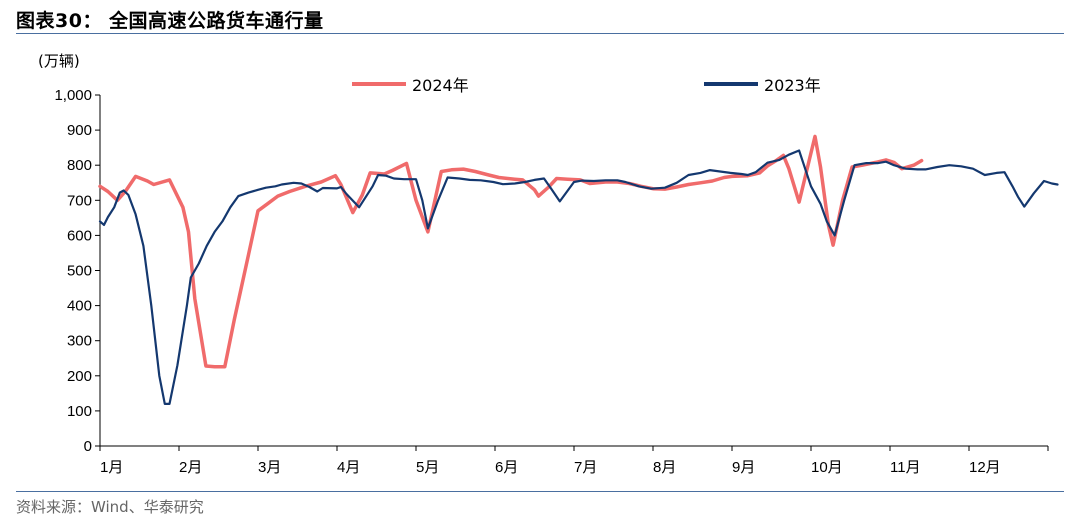 This screenshot has width=1080, height=527. I want to click on x-tick-label: 6月, so click(506, 467).